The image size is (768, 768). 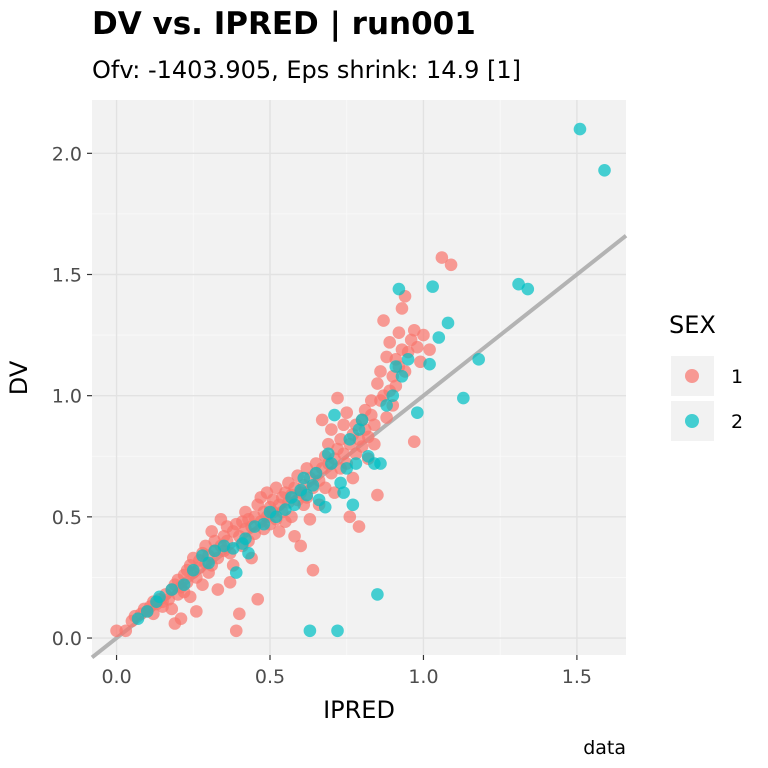 I want to click on y-tick-label: 0.5, so click(x=67, y=518).